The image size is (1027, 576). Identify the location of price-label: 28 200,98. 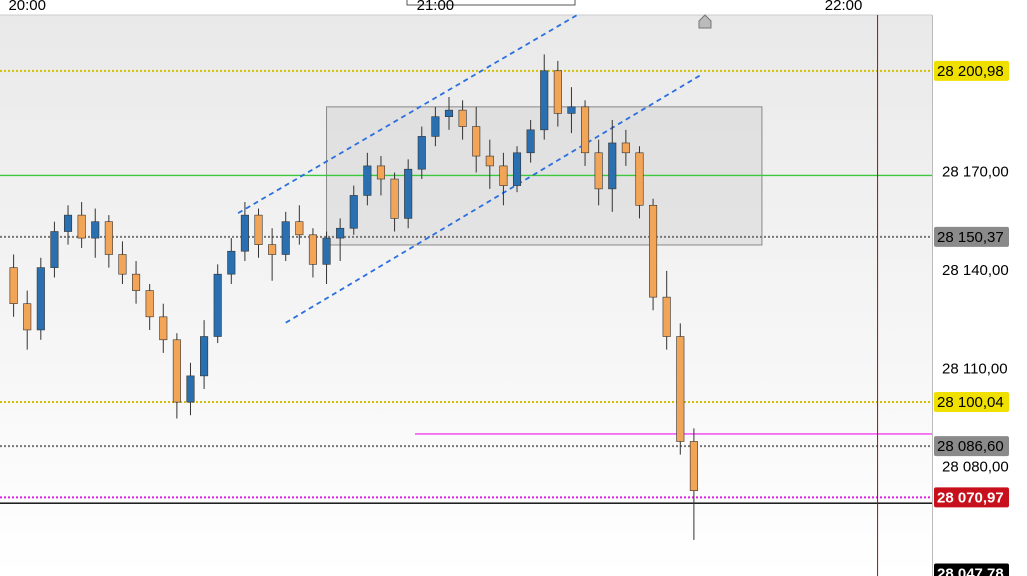
(970, 71).